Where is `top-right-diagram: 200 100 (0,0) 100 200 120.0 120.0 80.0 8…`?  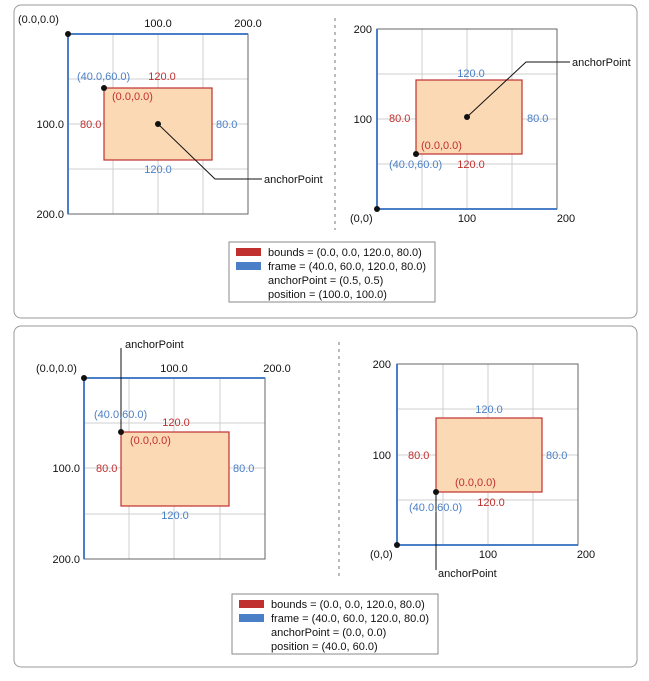 top-right-diagram: 200 100 (0,0) 100 200 120.0 120.0 80.0 8… is located at coordinates (490, 124).